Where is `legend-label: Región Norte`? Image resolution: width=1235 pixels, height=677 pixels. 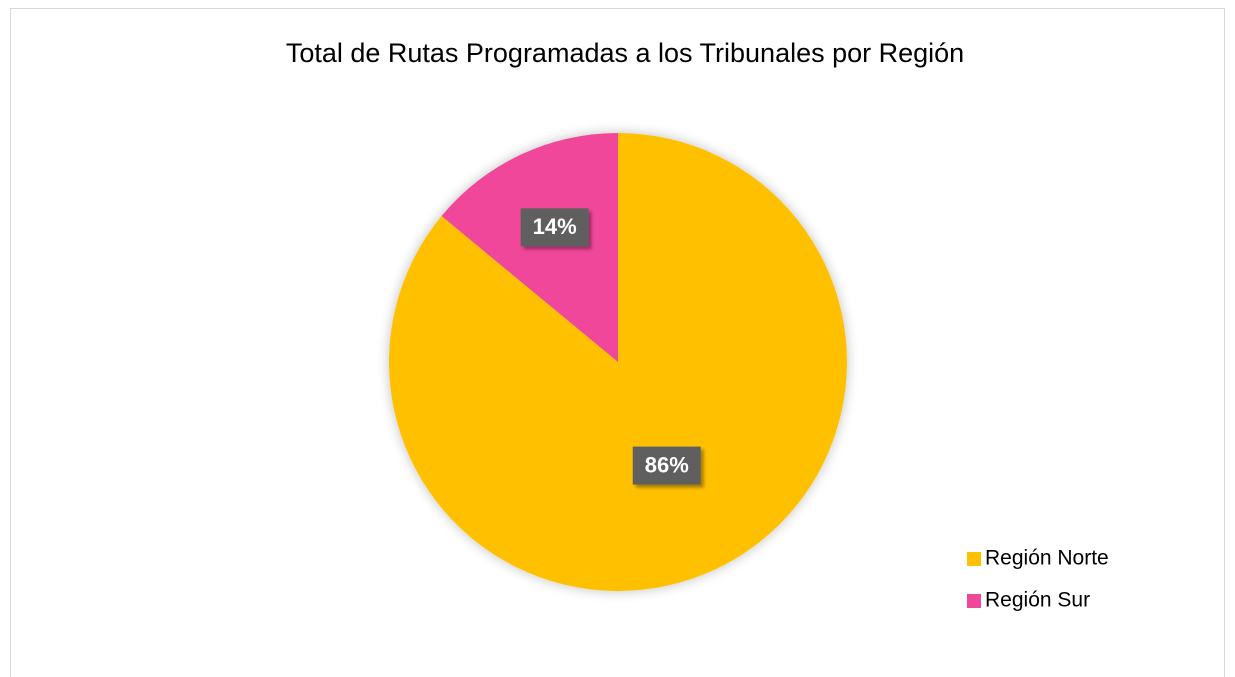 legend-label: Región Norte is located at coordinates (1047, 558).